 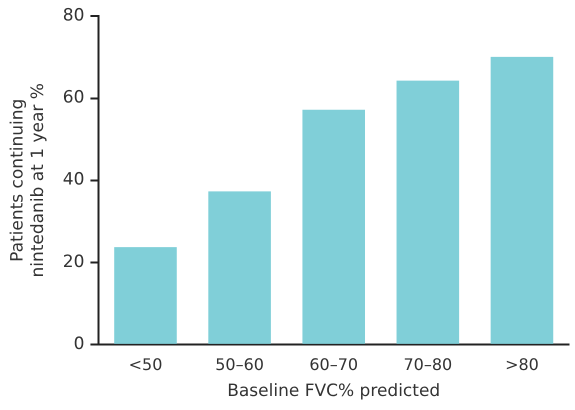 What do you see at coordinates (28, 180) in the screenshot?
I see `y-axis-title: Patients continuing nintedanib at 1 year %` at bounding box center [28, 180].